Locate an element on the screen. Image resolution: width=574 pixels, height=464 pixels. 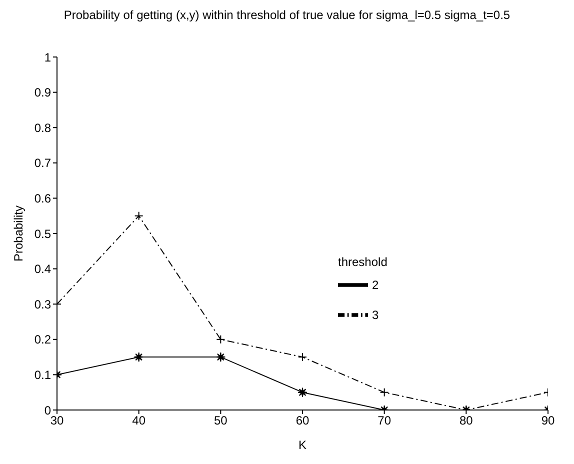
x-tick-label: 50 is located at coordinates (221, 421).